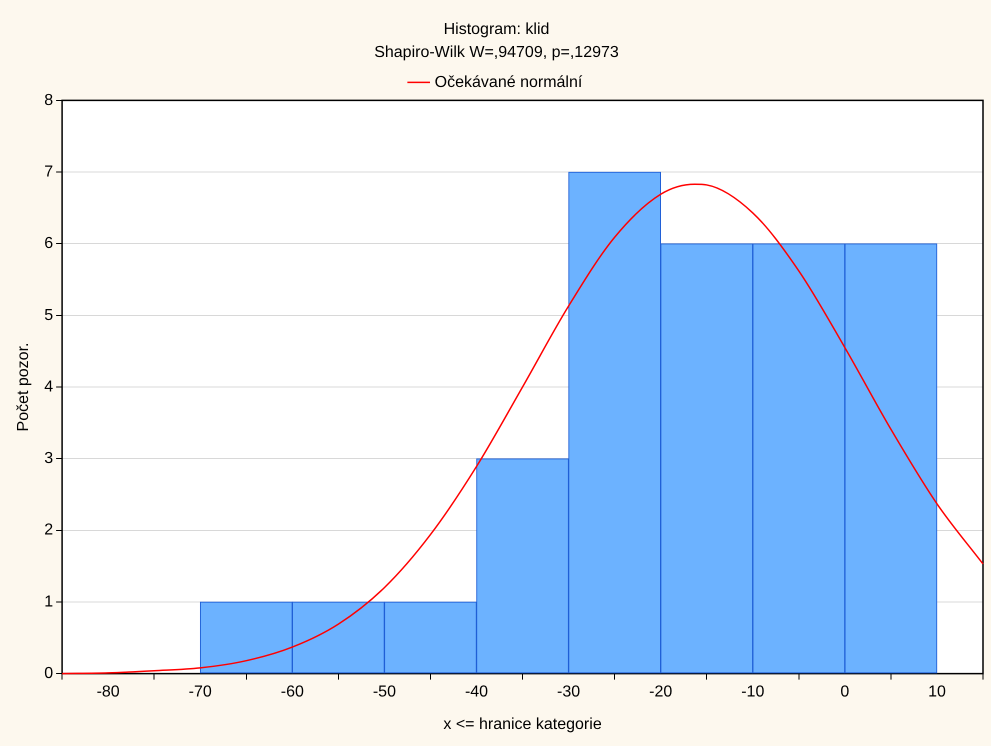  What do you see at coordinates (49, 387) in the screenshot?
I see `y-tick-label: 4` at bounding box center [49, 387].